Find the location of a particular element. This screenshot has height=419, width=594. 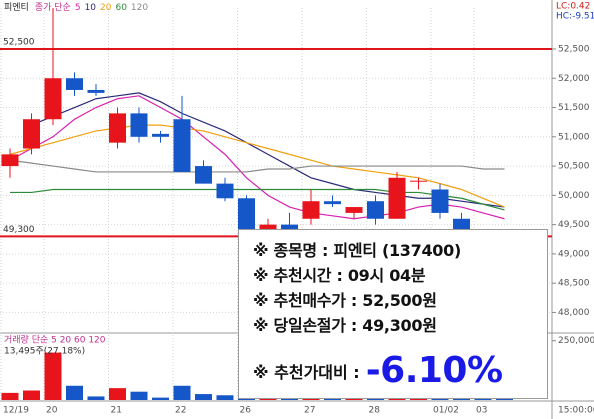

time-label: 15:00:00 is located at coordinates (576, 411).